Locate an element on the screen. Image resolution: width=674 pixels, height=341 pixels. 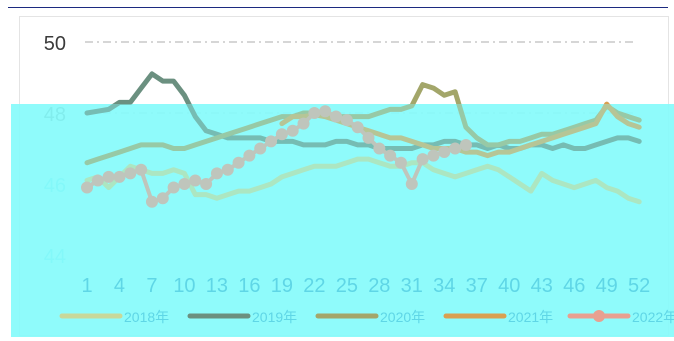
y-tick-label: 50 is located at coordinates (55, 44).